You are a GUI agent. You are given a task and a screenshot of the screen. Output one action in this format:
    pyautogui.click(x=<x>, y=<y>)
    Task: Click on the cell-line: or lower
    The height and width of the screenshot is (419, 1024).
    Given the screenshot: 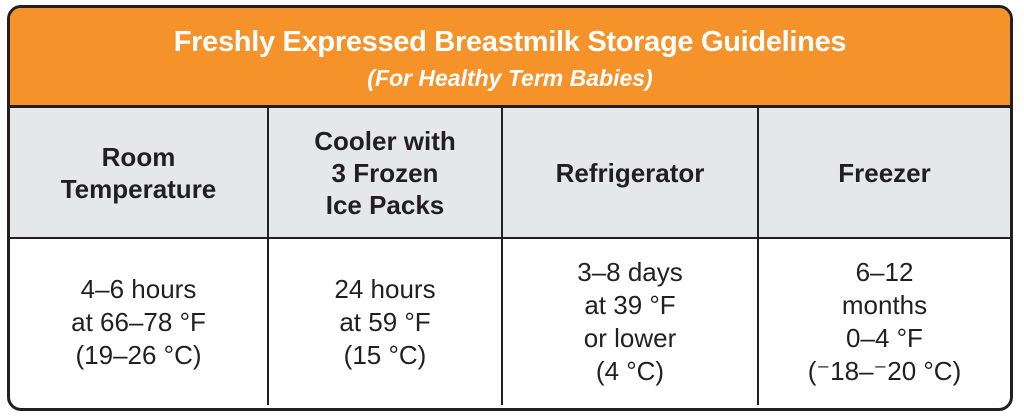 What is the action you would take?
    pyautogui.click(x=630, y=338)
    